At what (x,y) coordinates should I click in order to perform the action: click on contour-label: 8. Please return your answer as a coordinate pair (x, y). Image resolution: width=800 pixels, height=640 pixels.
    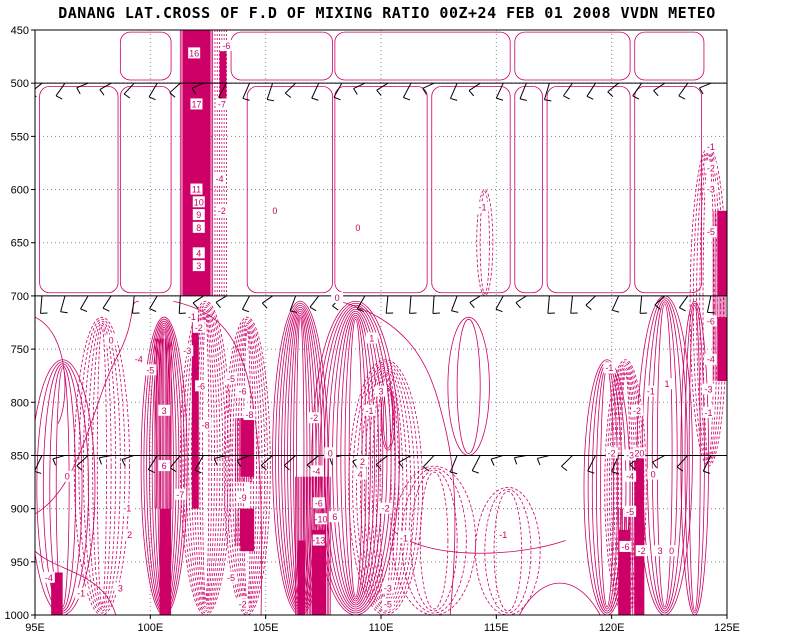
    Looking at the image, I should click on (198, 228).